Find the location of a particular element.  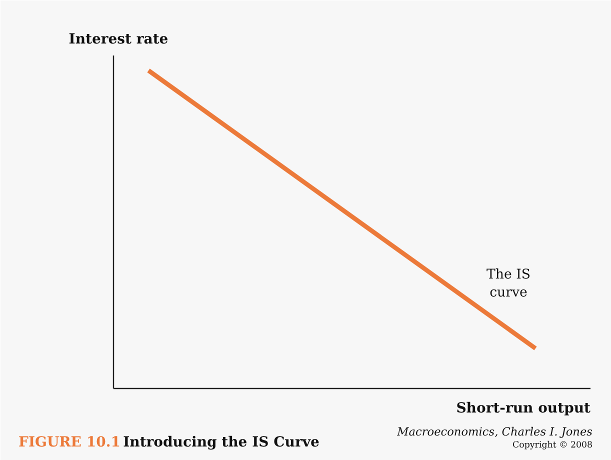

text: Introducing the IS Curve is located at coordinates (221, 442).